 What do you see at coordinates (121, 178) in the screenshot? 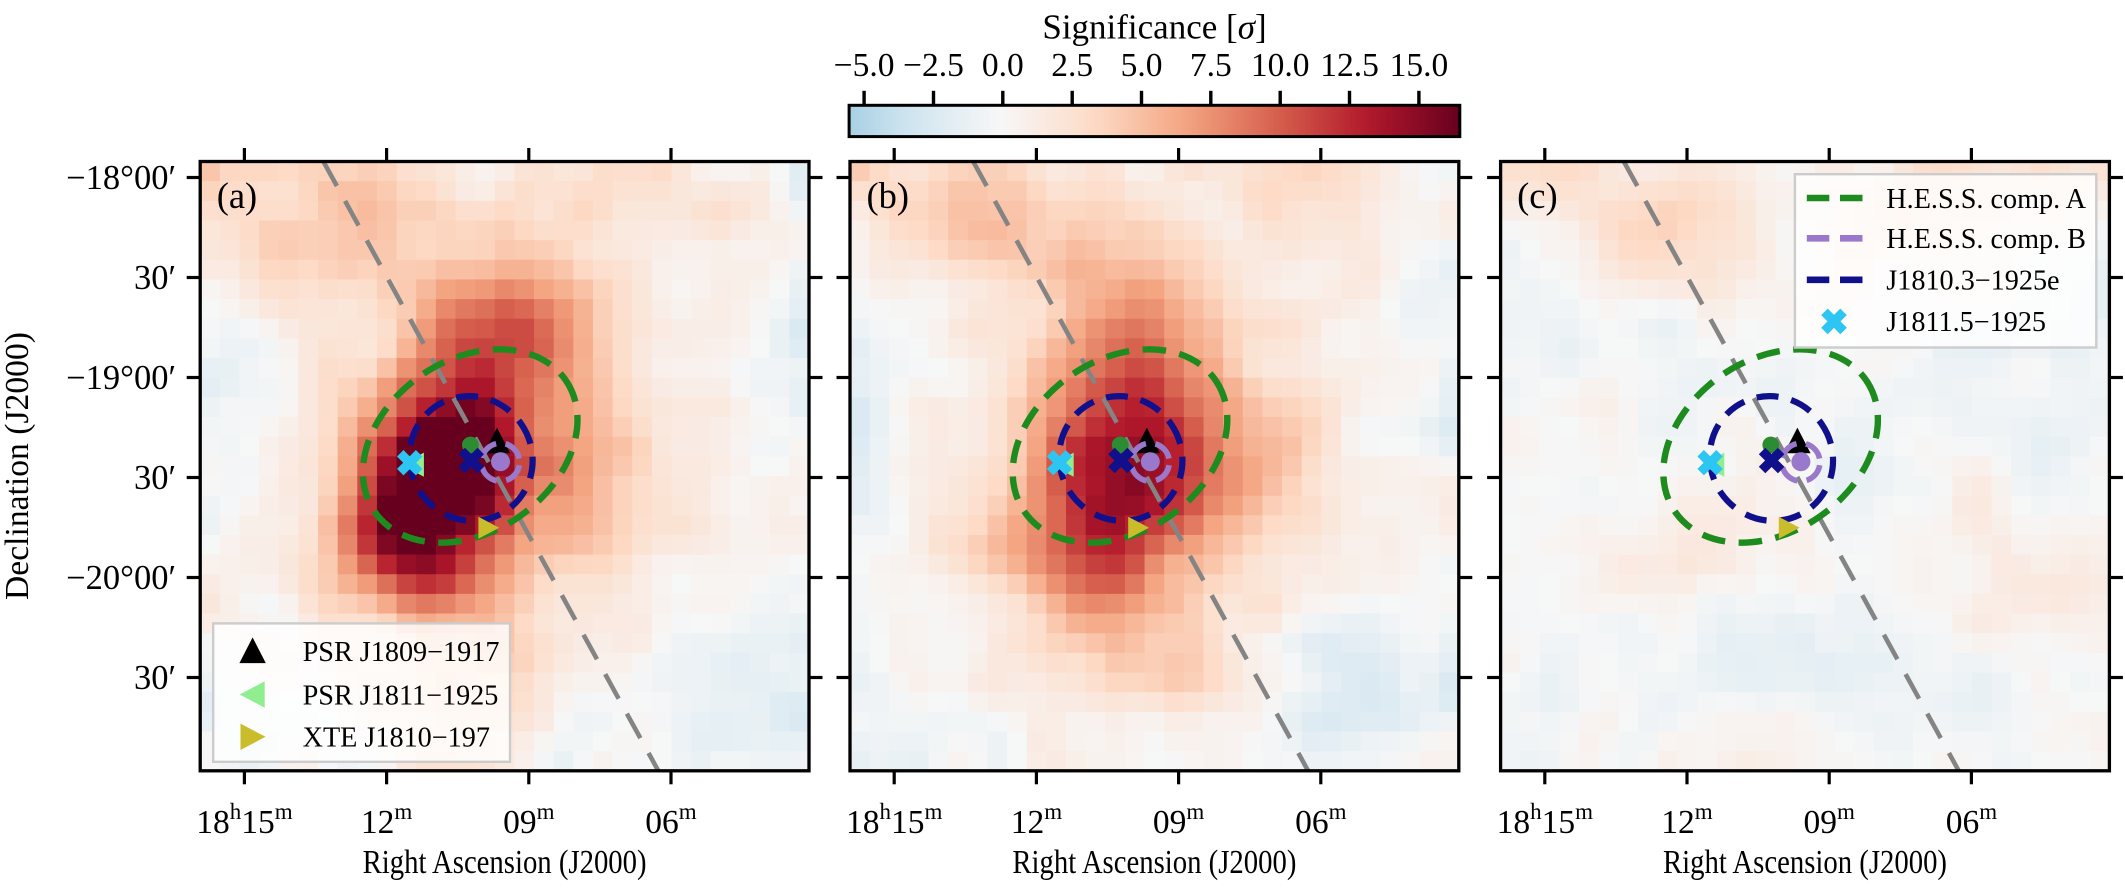
I see `svg-text: −18°00′` at bounding box center [121, 178].